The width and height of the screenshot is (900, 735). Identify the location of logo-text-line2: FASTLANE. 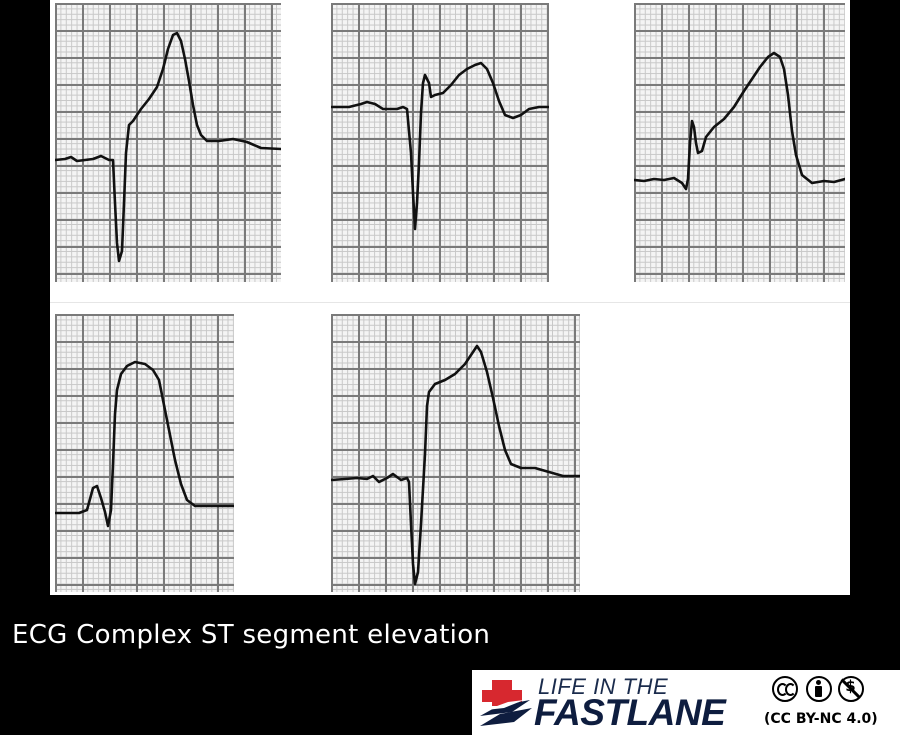
(630, 712).